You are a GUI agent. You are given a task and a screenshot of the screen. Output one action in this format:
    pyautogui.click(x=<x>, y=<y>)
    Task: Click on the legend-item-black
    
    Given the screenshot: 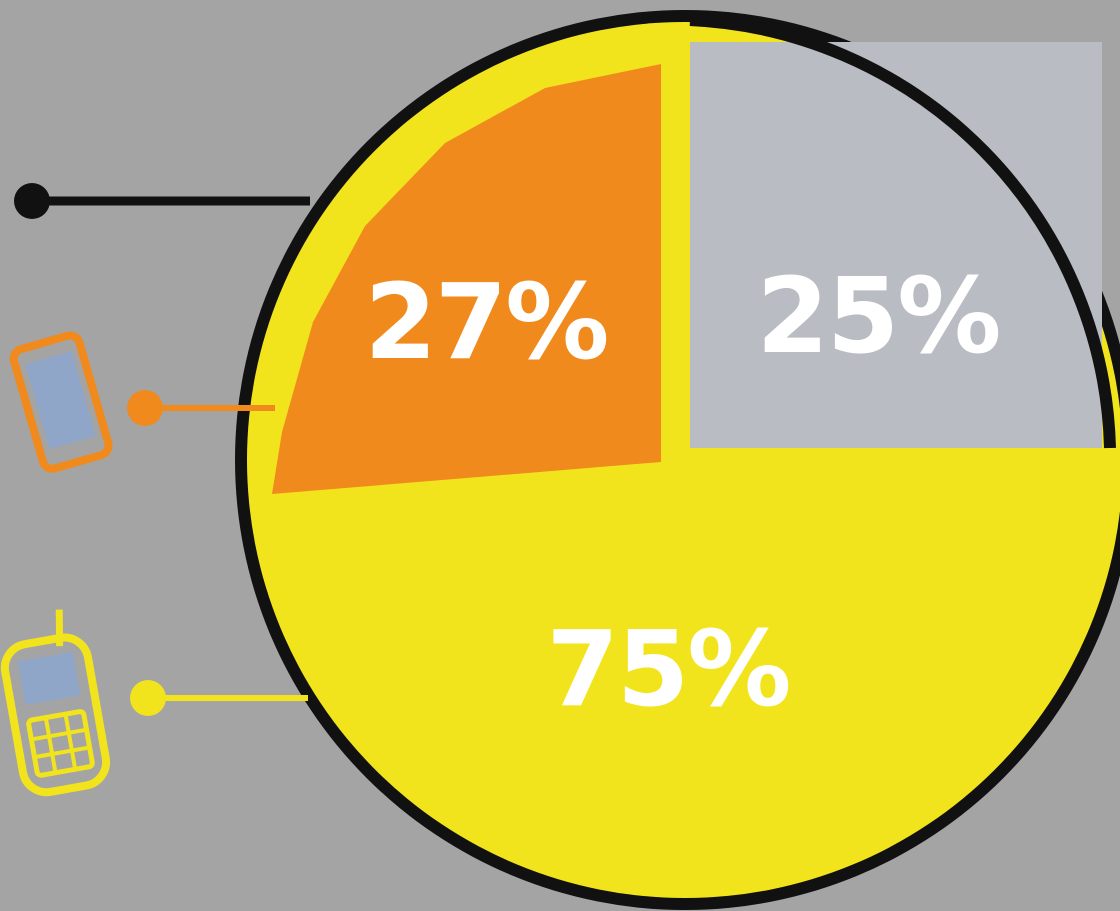 What is the action you would take?
    pyautogui.click(x=162, y=201)
    